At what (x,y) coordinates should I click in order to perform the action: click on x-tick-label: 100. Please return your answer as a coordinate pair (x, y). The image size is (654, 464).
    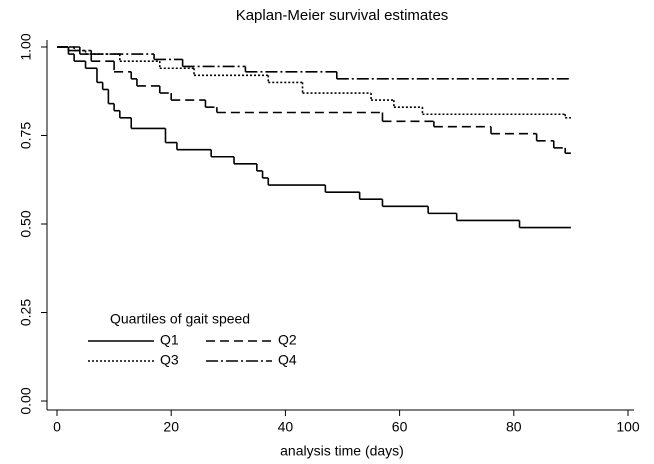
    Looking at the image, I should click on (628, 427).